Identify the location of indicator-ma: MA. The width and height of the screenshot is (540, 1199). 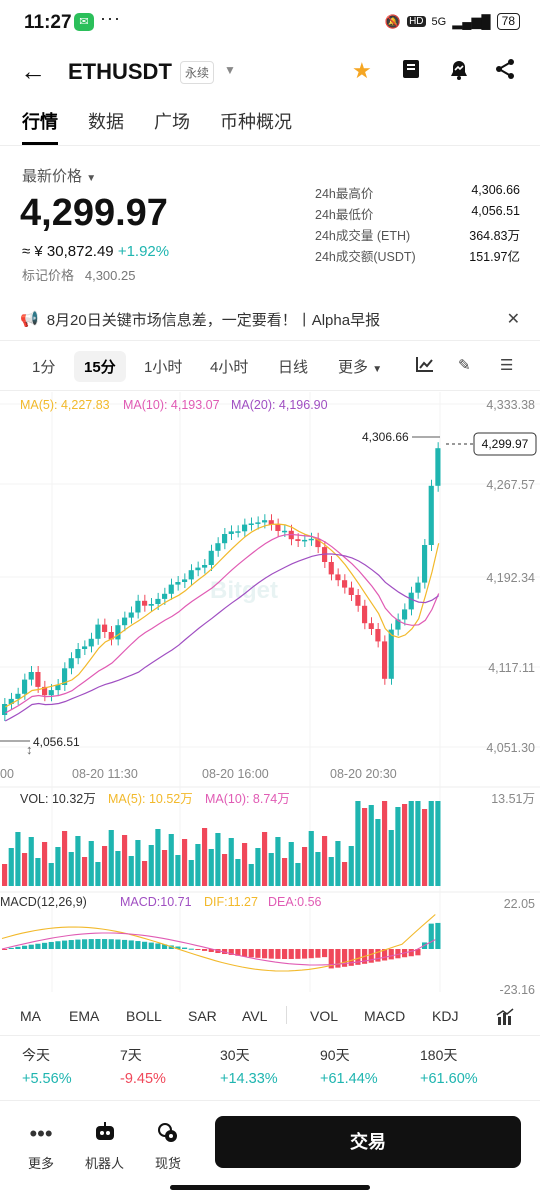
(30, 1016).